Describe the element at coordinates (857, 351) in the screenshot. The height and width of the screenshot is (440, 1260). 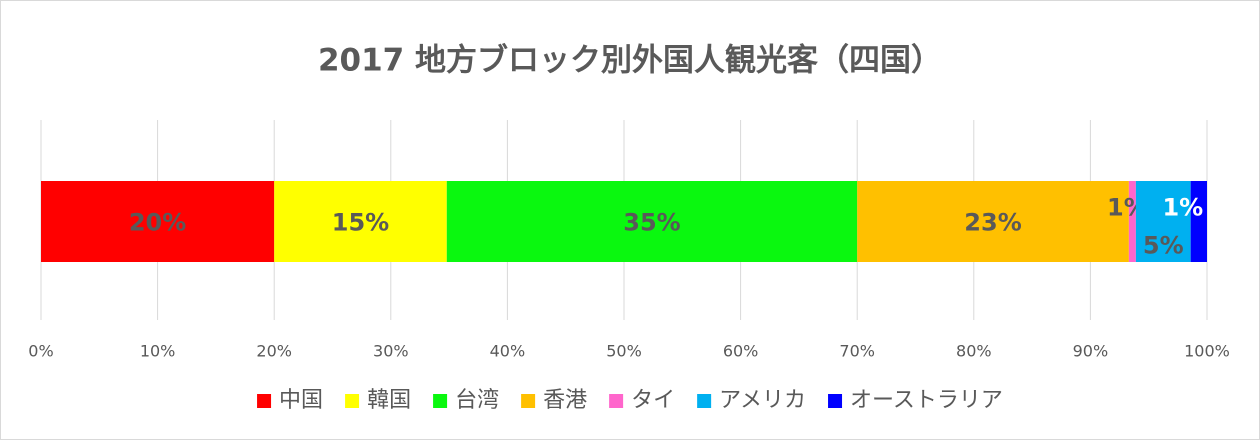
I see `x-tick-label: 70%` at that location.